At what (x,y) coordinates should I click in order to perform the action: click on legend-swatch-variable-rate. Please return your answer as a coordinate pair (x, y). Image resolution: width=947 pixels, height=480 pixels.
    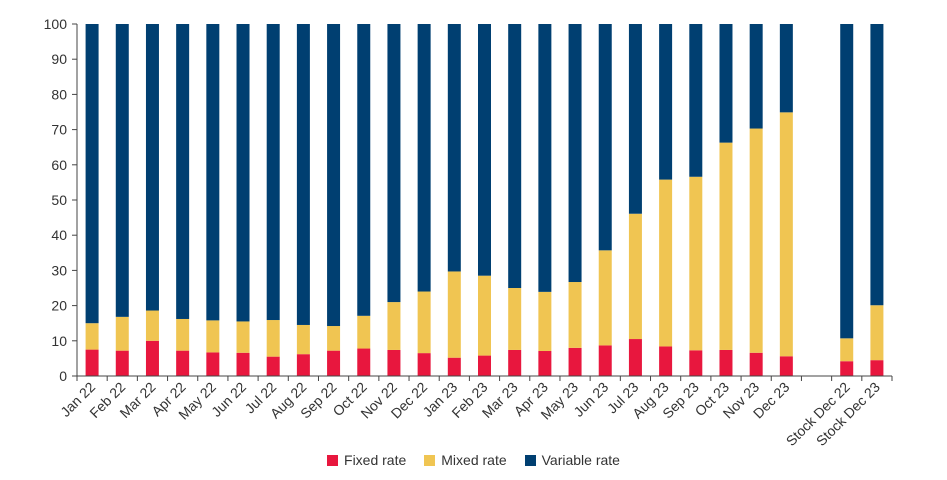
    Looking at the image, I should click on (530, 460).